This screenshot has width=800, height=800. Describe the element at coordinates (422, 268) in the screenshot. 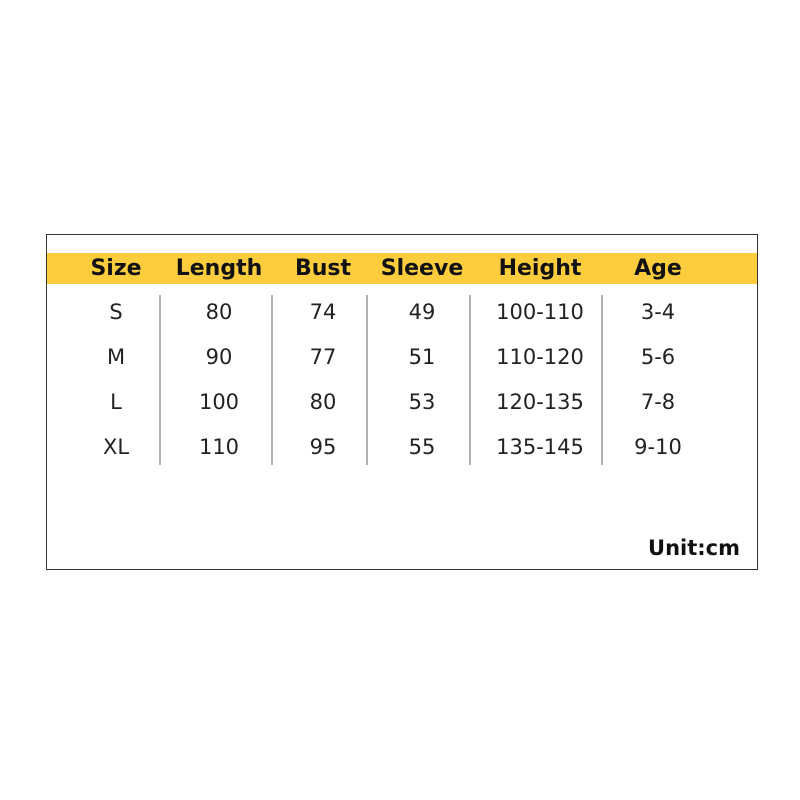

I see `header-cell: Sleeve` at that location.